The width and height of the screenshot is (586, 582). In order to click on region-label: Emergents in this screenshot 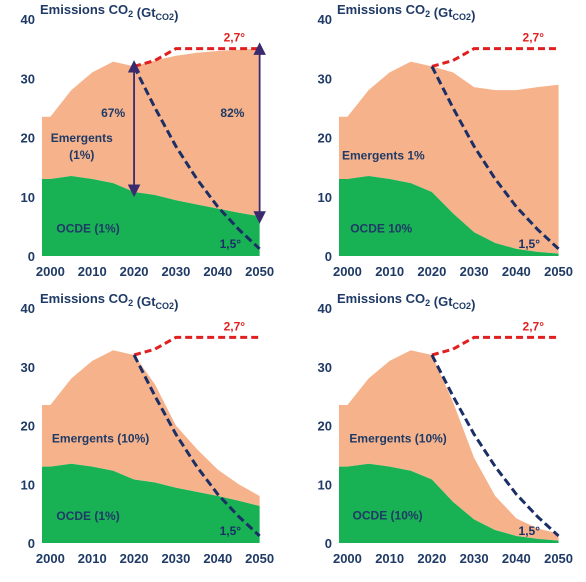, I will do `click(82, 138)`.